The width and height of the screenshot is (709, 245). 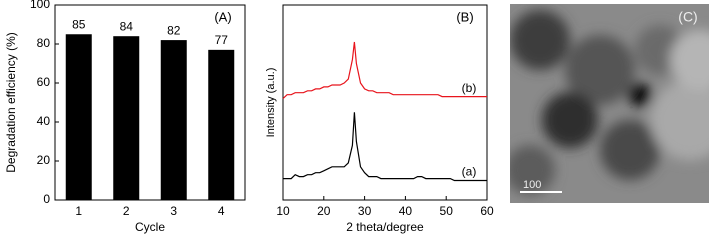 I want to click on x-tick-label: 50, so click(x=447, y=211).